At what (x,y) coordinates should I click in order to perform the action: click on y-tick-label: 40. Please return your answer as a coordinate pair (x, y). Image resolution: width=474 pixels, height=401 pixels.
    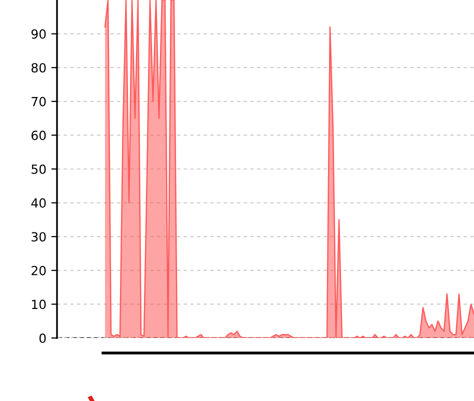
    Looking at the image, I should click on (38, 203).